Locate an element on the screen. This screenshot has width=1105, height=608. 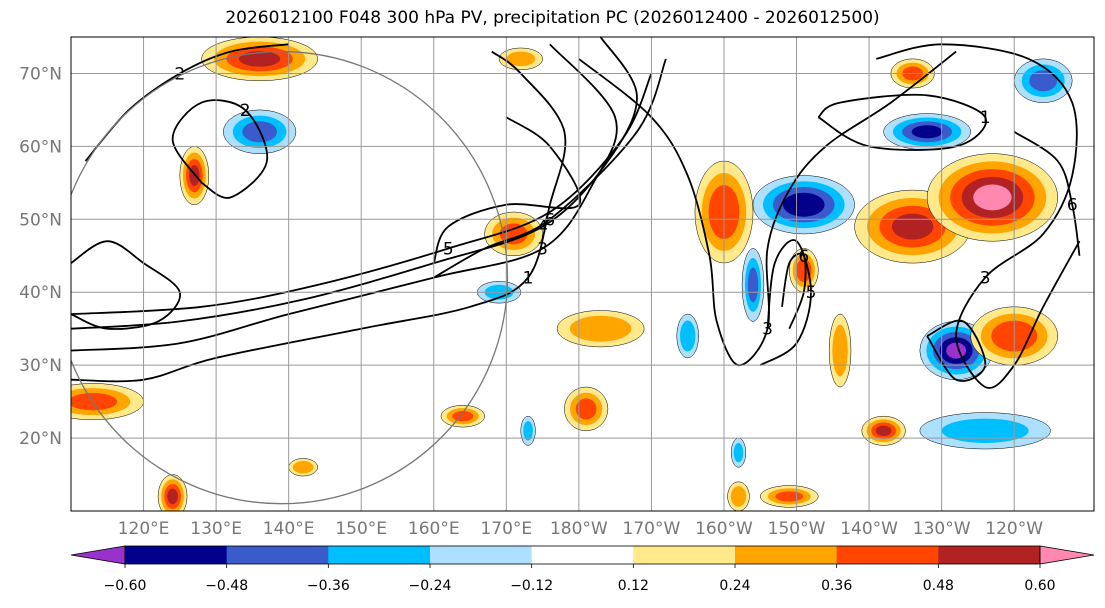
lon-tick-label: 180°W is located at coordinates (579, 529).